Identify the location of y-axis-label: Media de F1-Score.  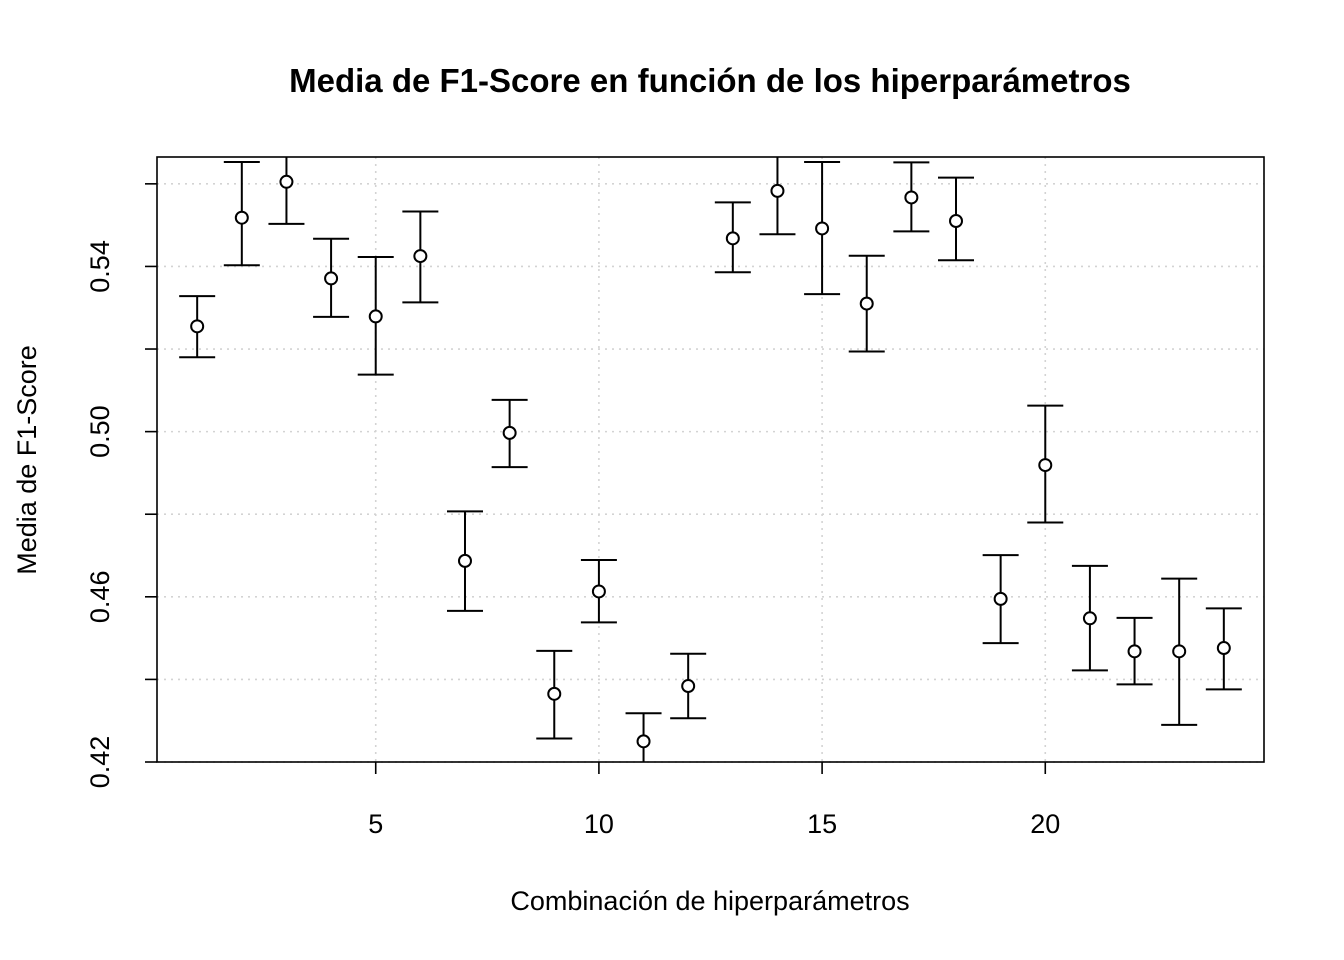
(27, 460).